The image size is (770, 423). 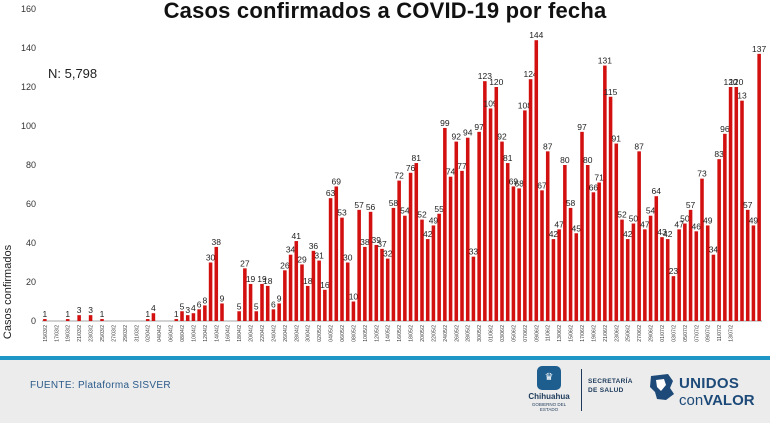 What do you see at coordinates (605, 61) in the screenshot?
I see `data-label: 131` at bounding box center [605, 61].